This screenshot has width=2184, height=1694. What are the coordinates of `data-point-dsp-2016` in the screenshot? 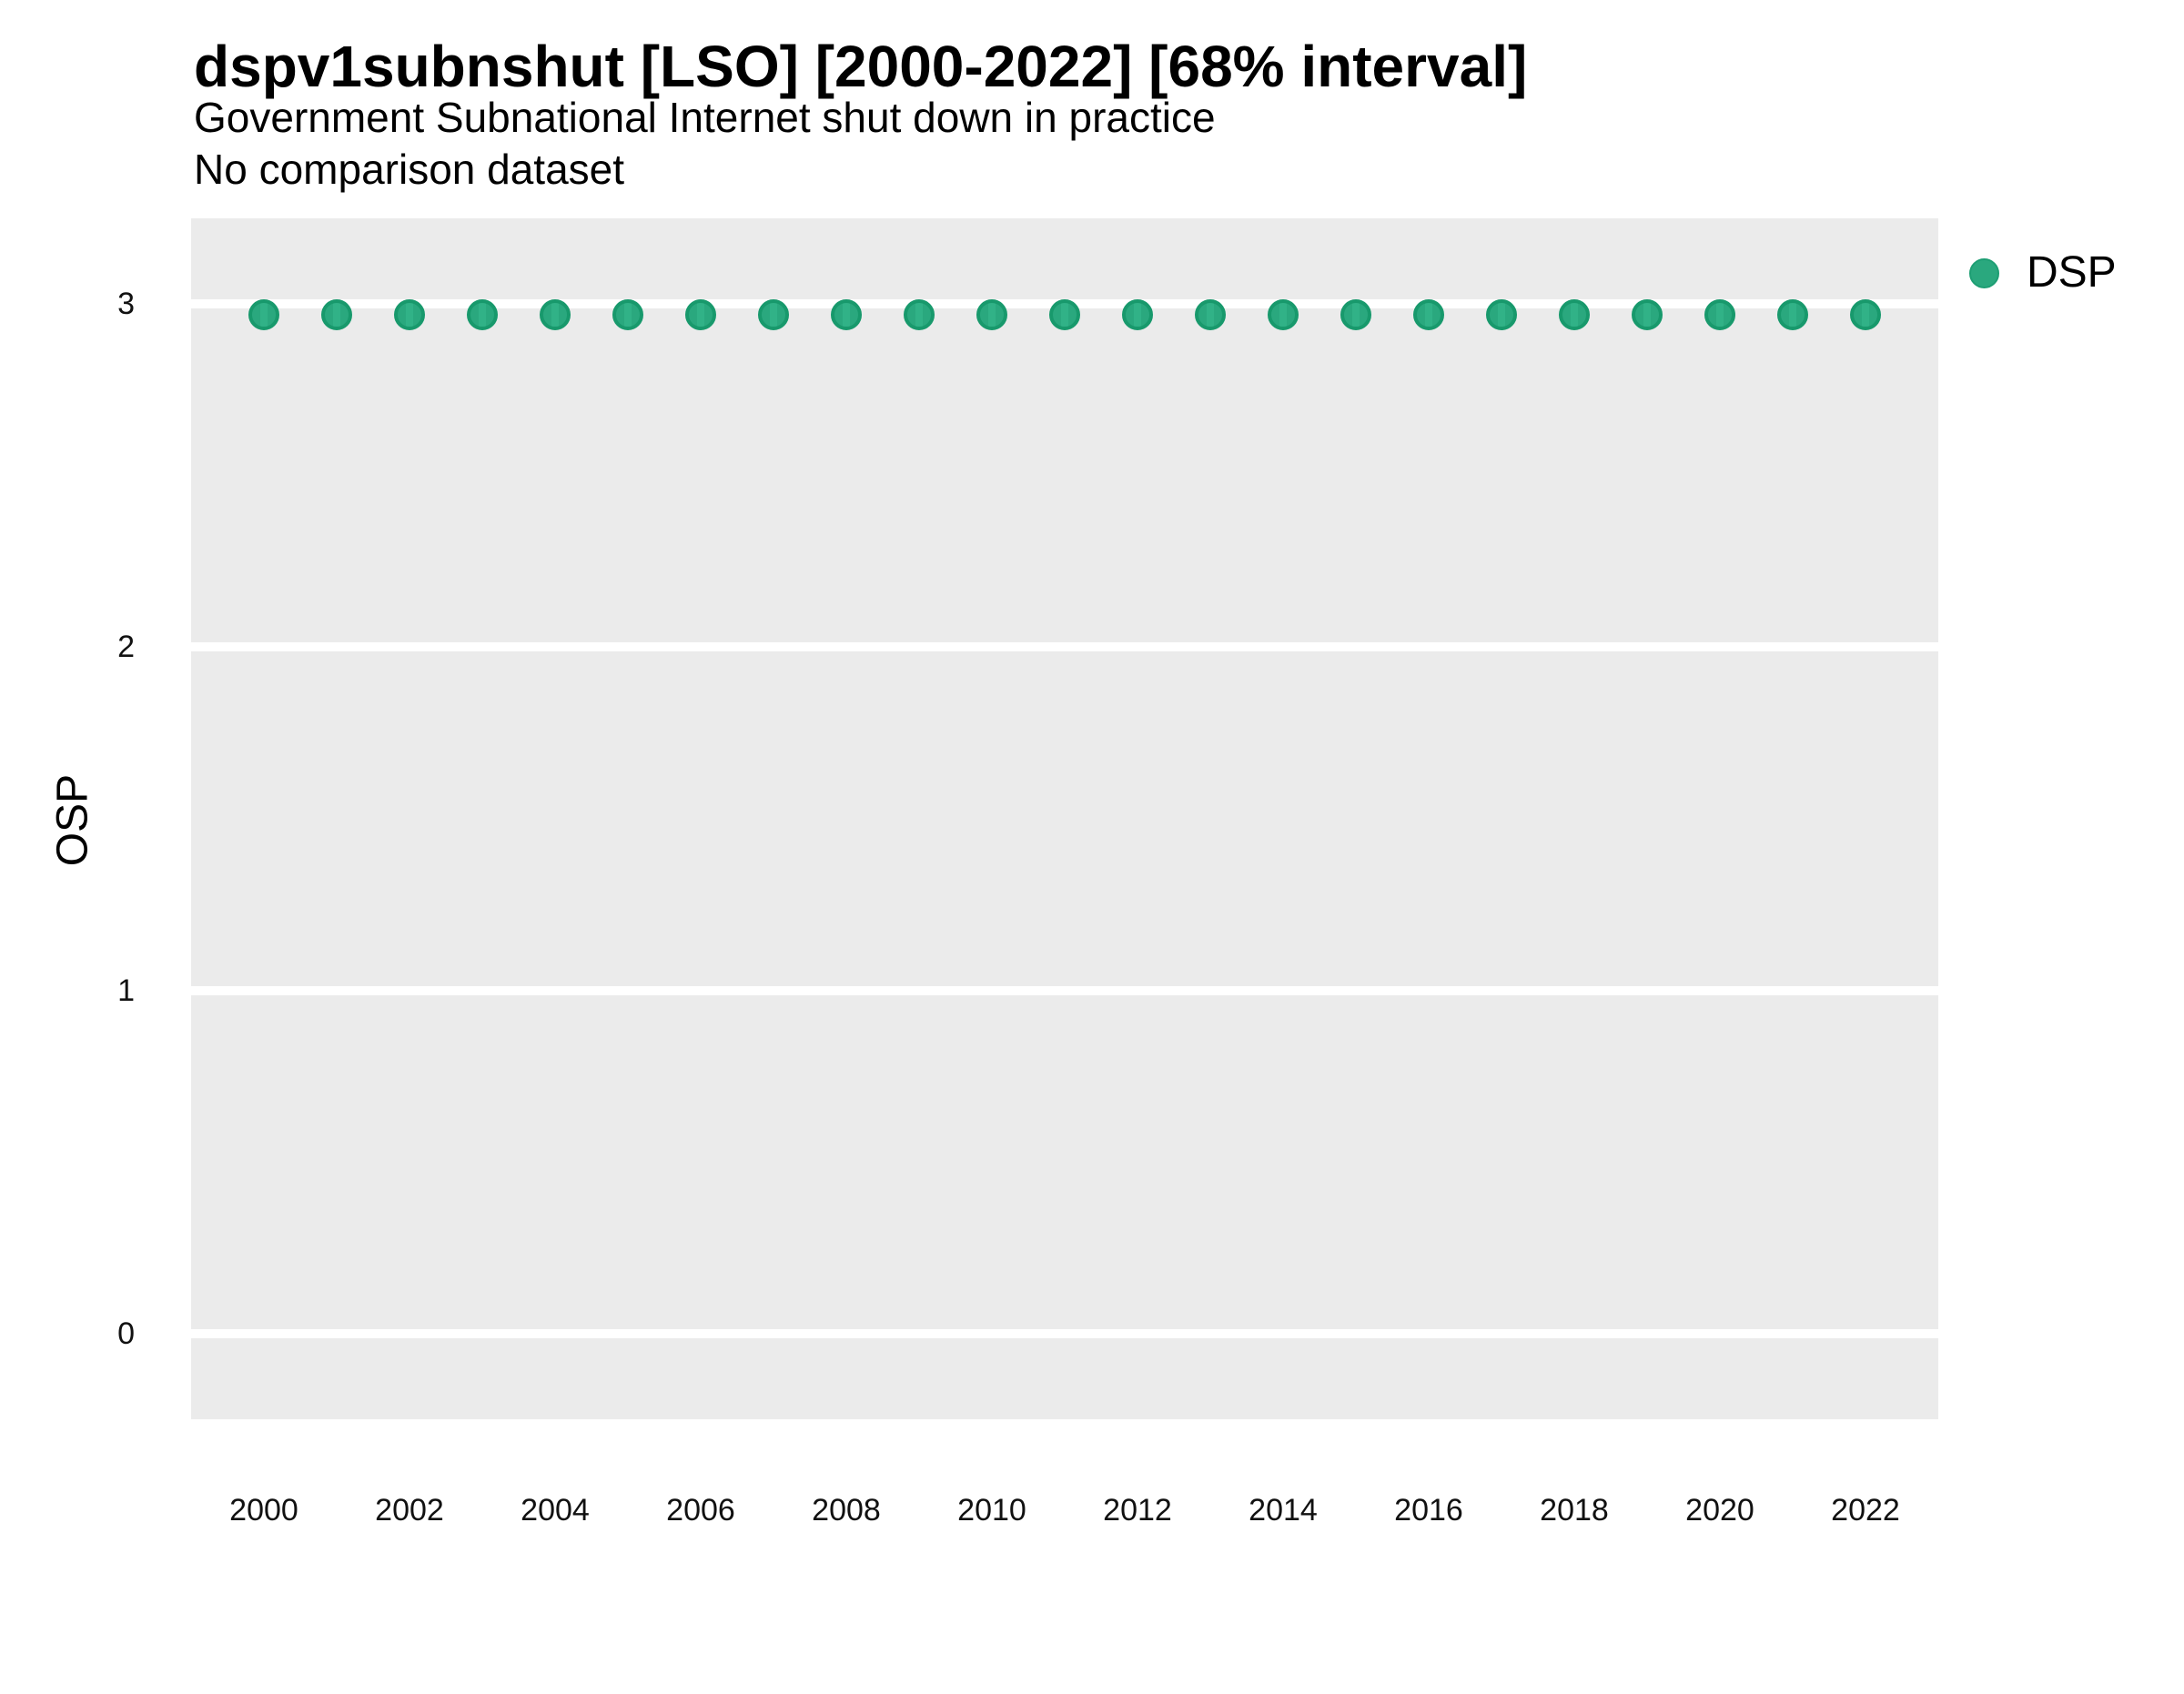 It's located at (1429, 314).